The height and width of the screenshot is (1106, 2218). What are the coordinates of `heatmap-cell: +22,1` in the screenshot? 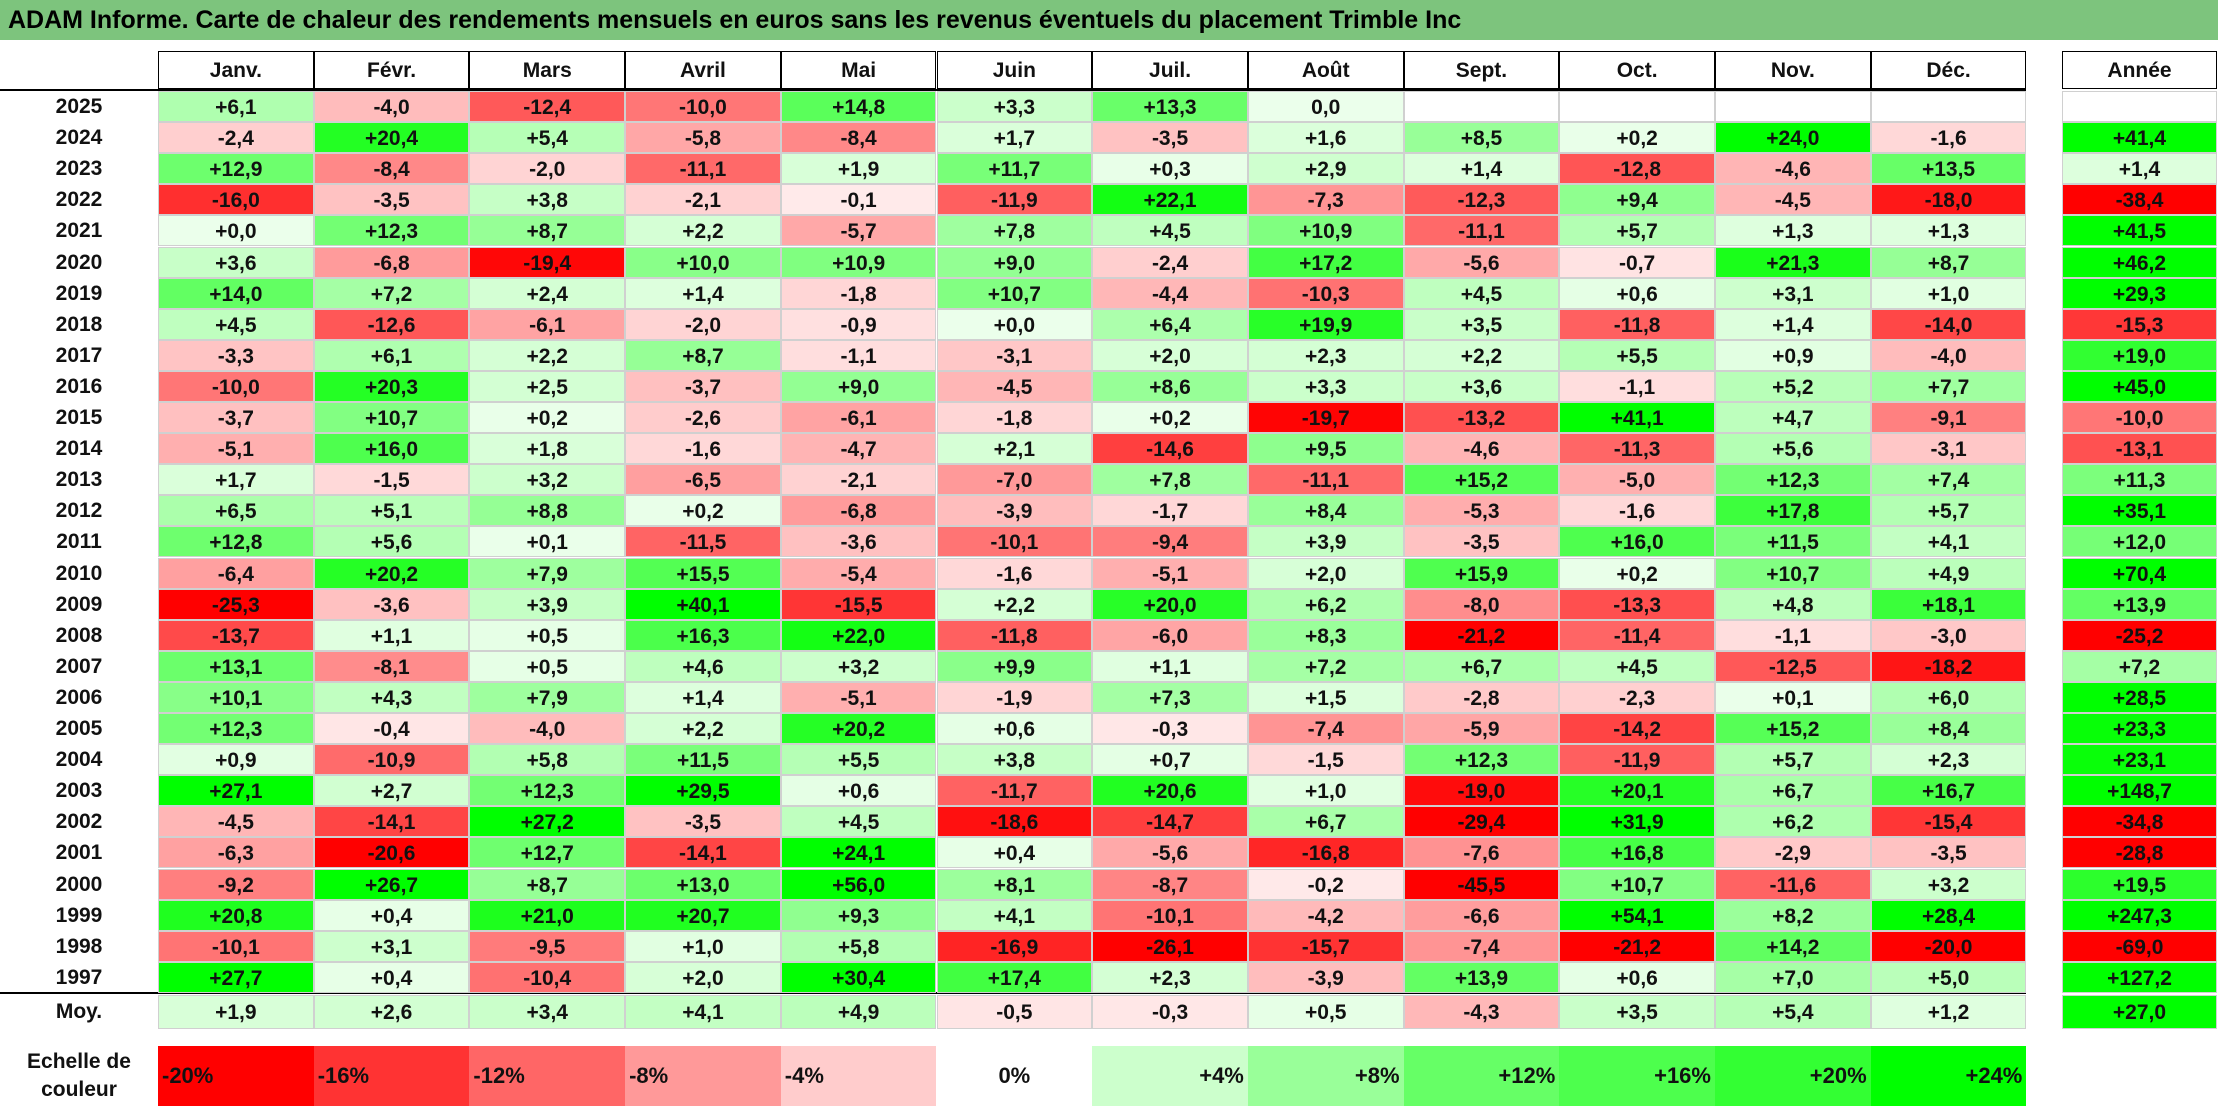 It's located at (1170, 200).